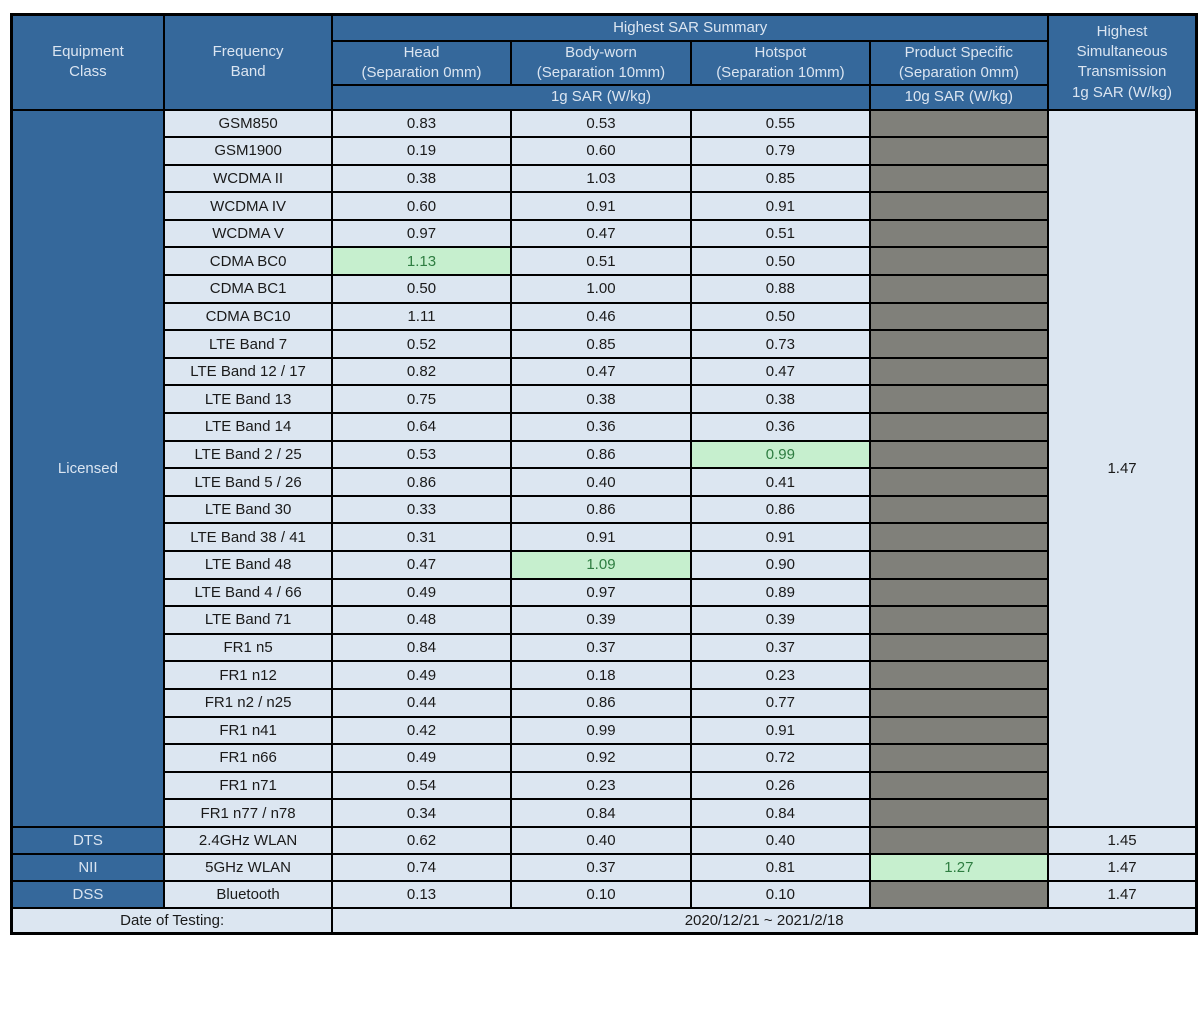  I want to click on head-sar-cell: 0.62, so click(421, 840).